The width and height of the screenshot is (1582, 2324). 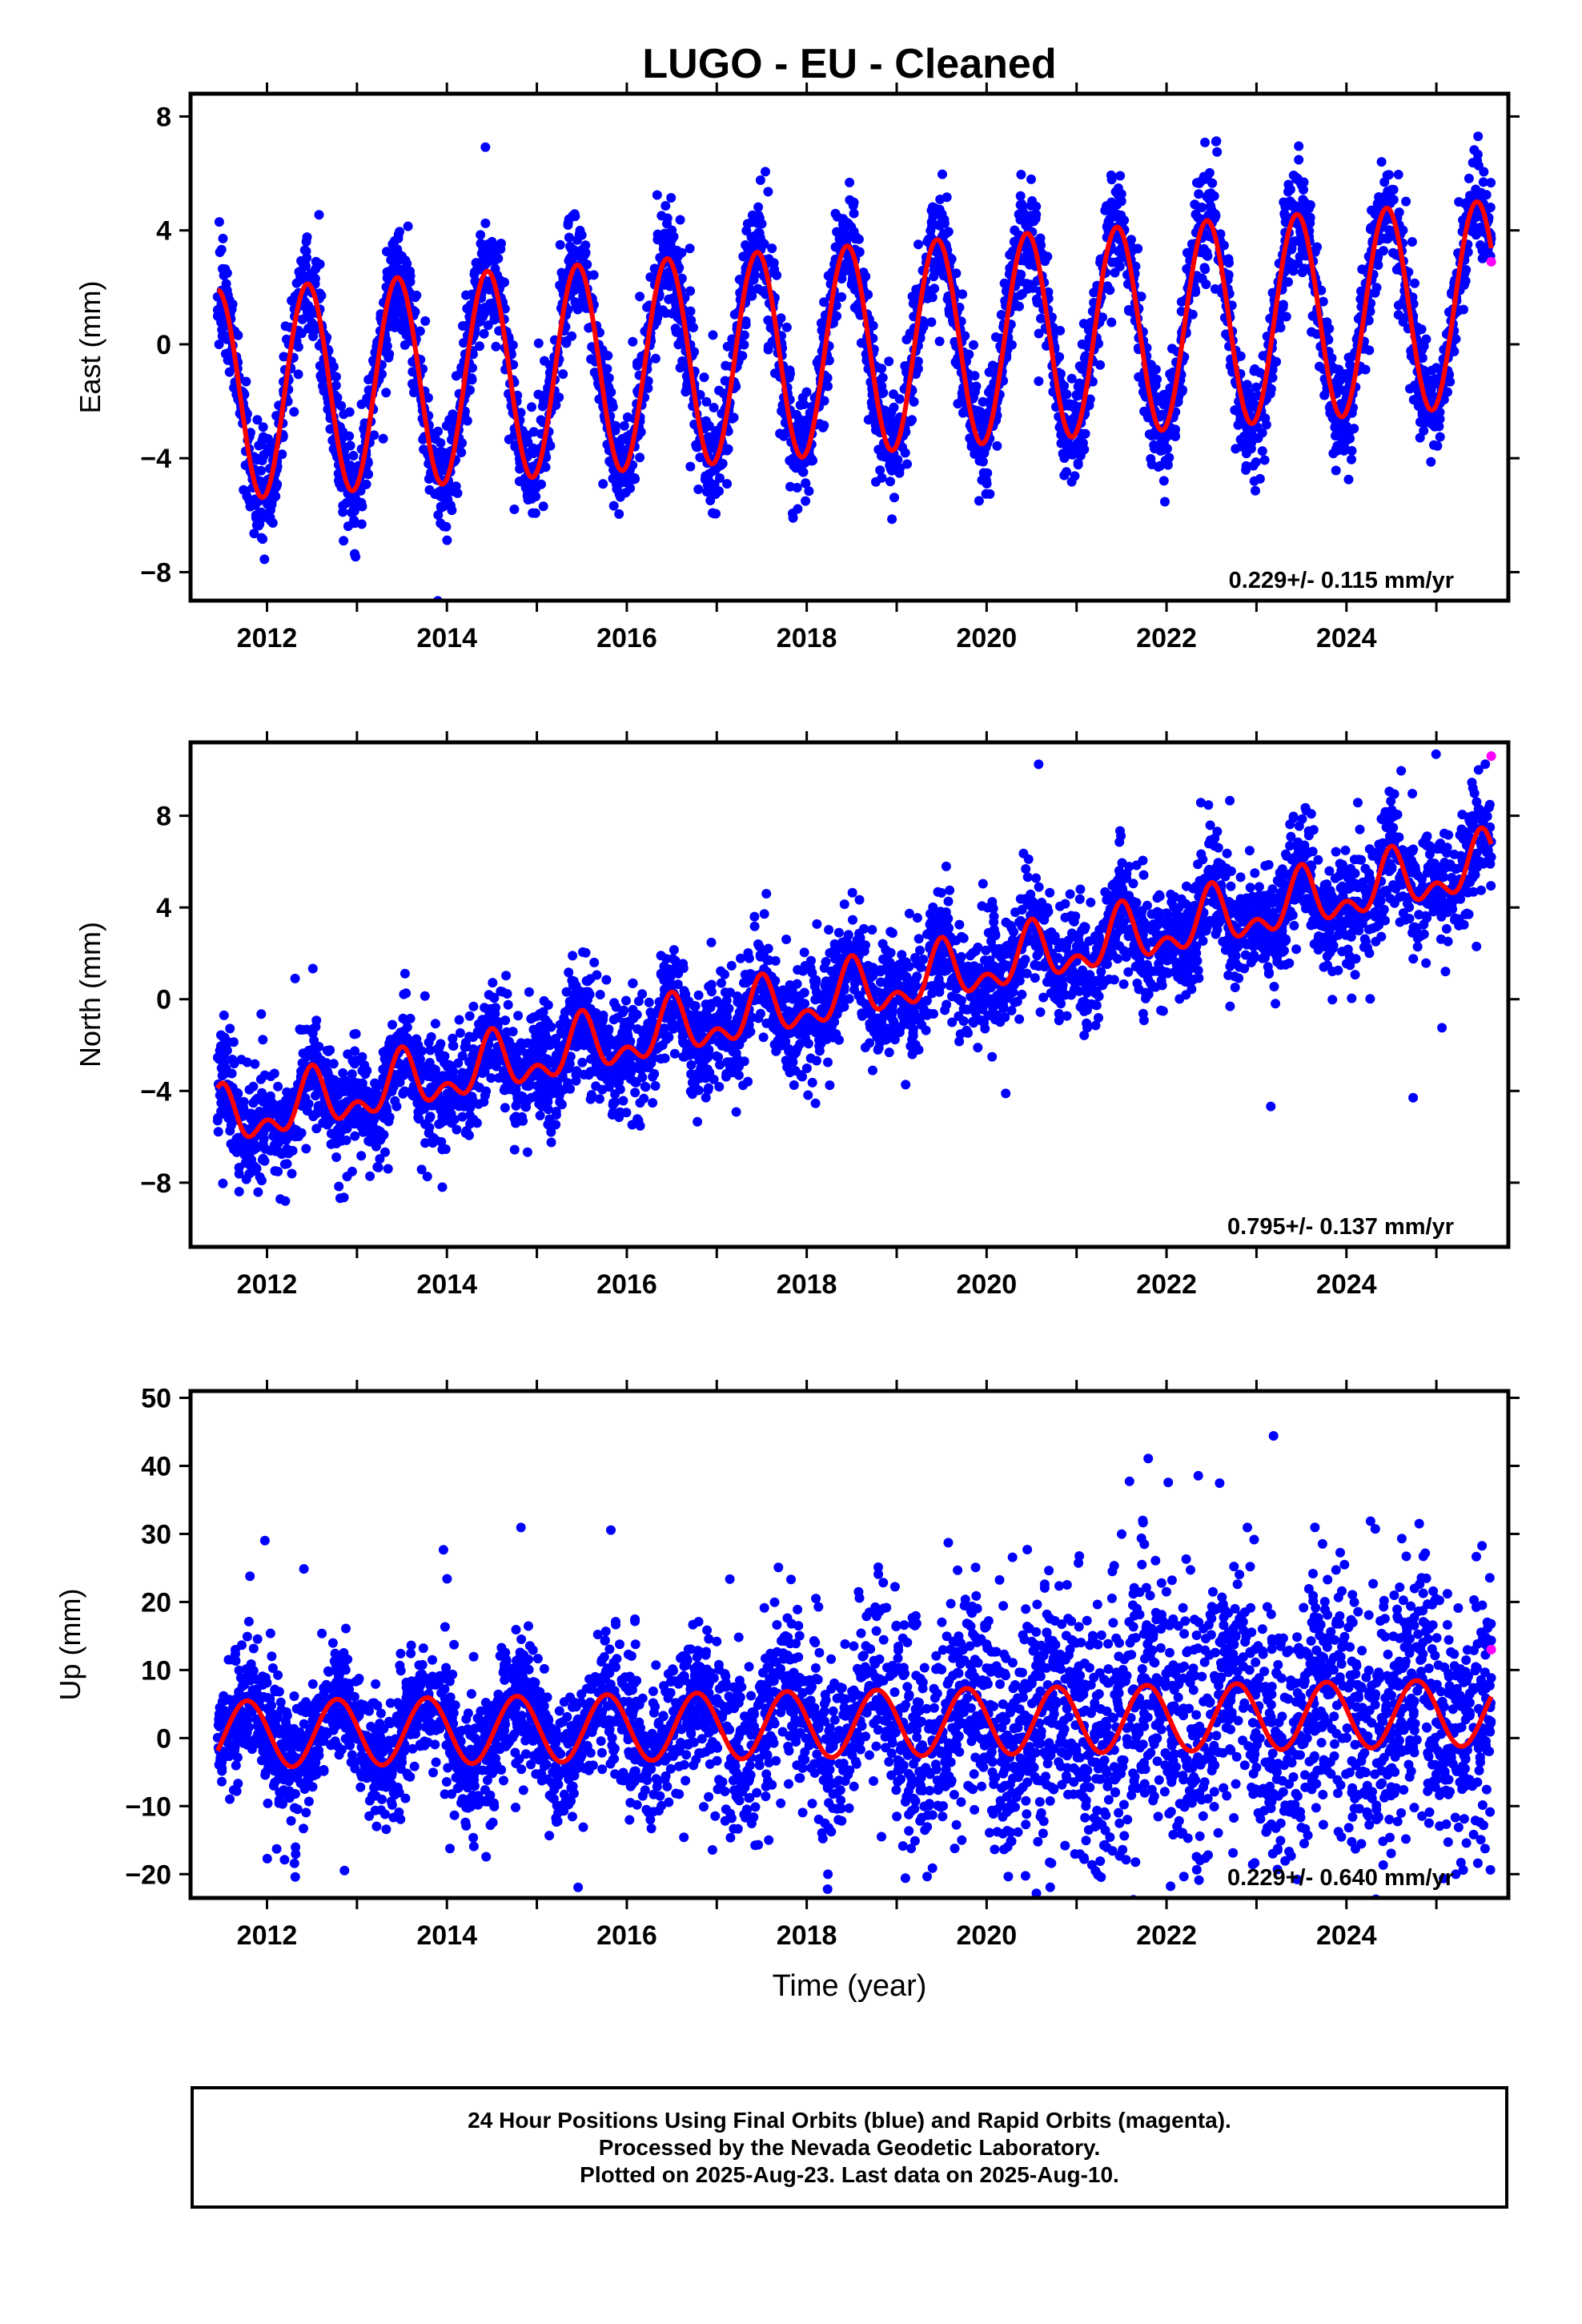 I want to click on x-tick-label: 2024, so click(x=1346, y=638).